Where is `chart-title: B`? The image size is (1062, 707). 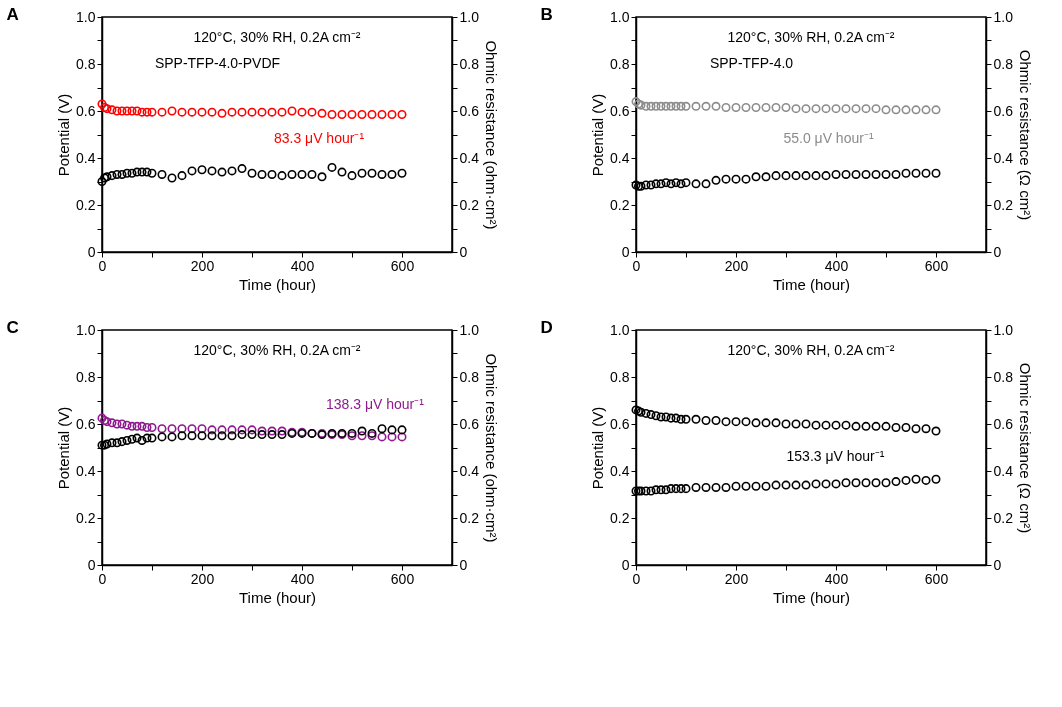 chart-title: B is located at coordinates (546, 14).